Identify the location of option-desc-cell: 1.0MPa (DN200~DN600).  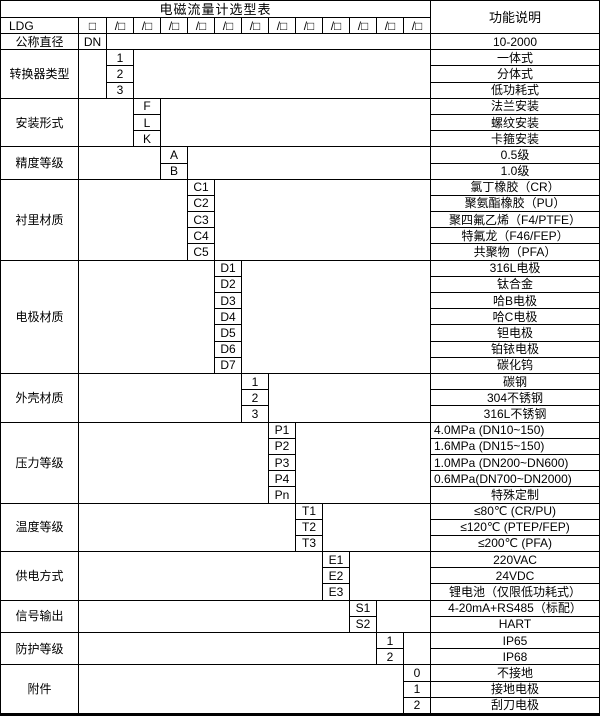
(515, 463).